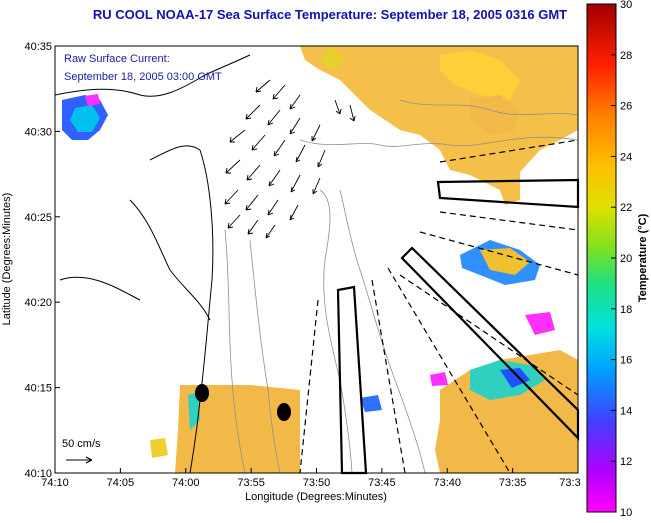 The height and width of the screenshot is (523, 651). I want to click on sst-magenta-spot-east, so click(540, 323).